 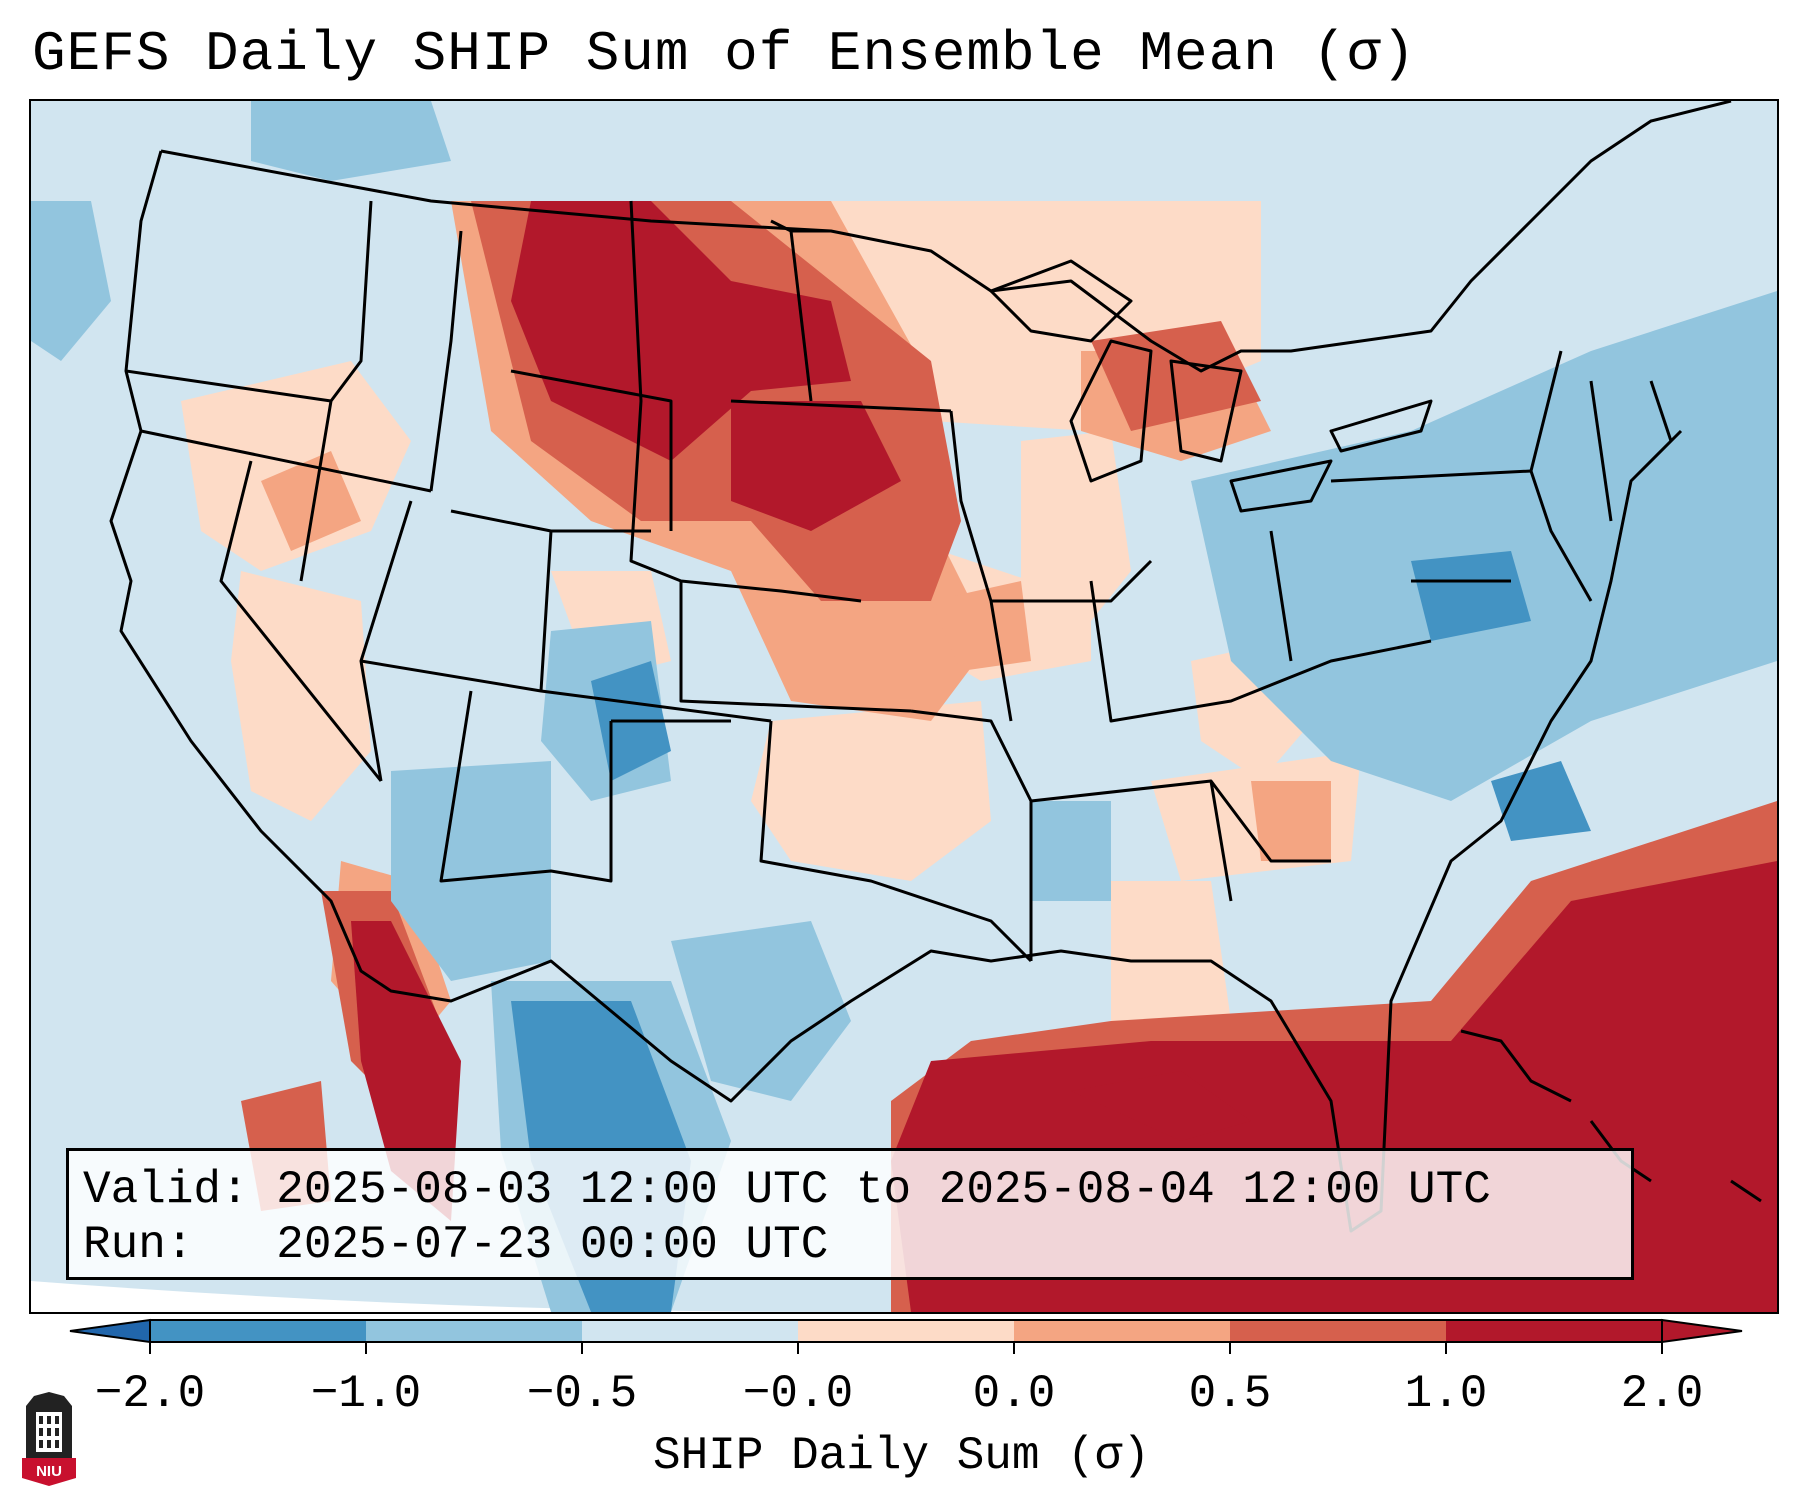 What do you see at coordinates (1702, 1331) in the screenshot?
I see `colorbar-extend-max` at bounding box center [1702, 1331].